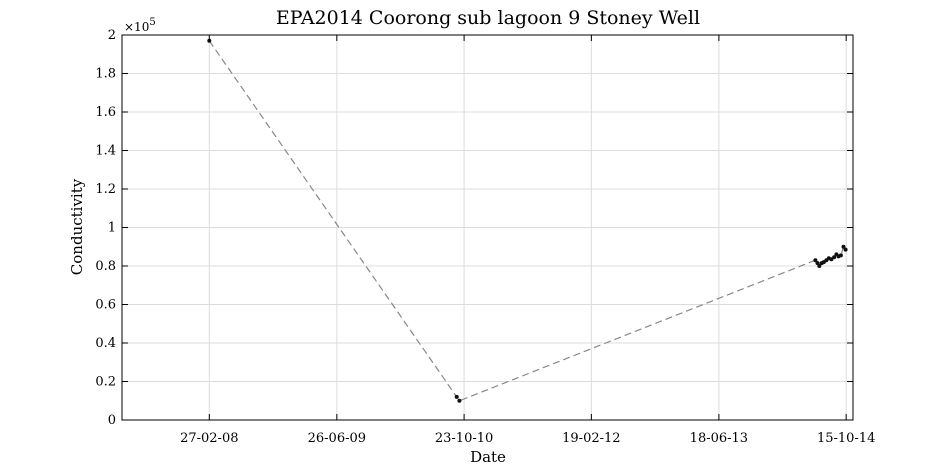 This screenshot has height=472, width=945. I want to click on y-exponent-power: 5, so click(152, 22).